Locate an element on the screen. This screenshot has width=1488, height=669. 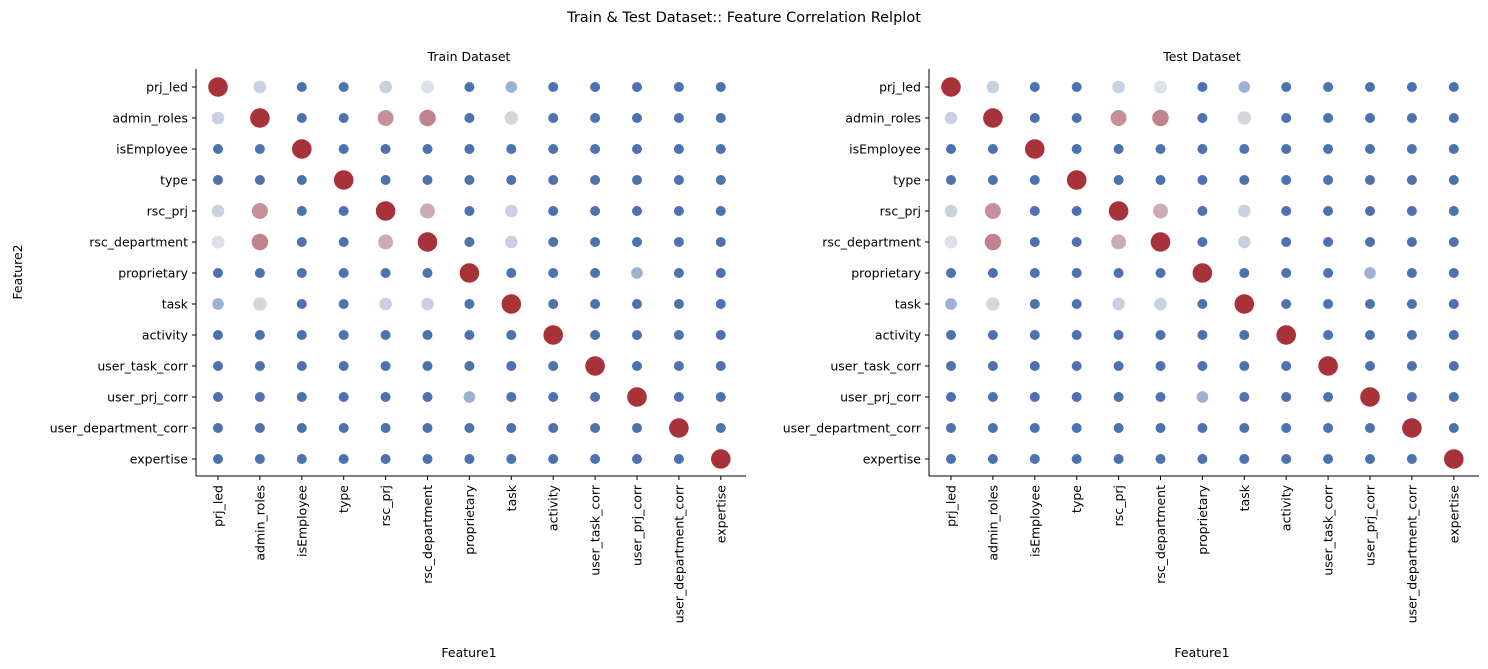
test-point-activity-admin_roles is located at coordinates (1286, 118).